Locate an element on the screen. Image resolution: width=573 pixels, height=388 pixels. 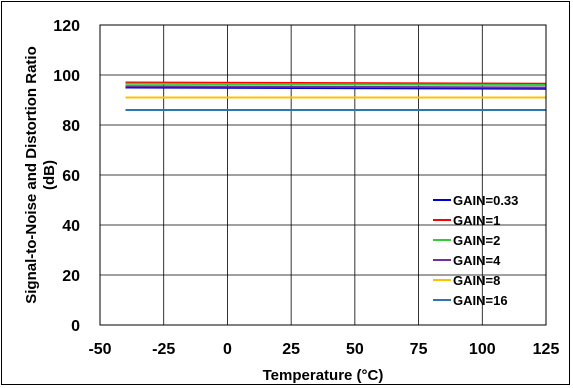
y-tick-label: 20 is located at coordinates (71, 276).